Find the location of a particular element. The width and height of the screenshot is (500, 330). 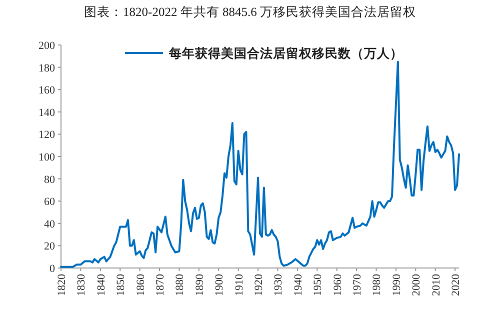

y-tick-label: 180 is located at coordinates (47, 68).